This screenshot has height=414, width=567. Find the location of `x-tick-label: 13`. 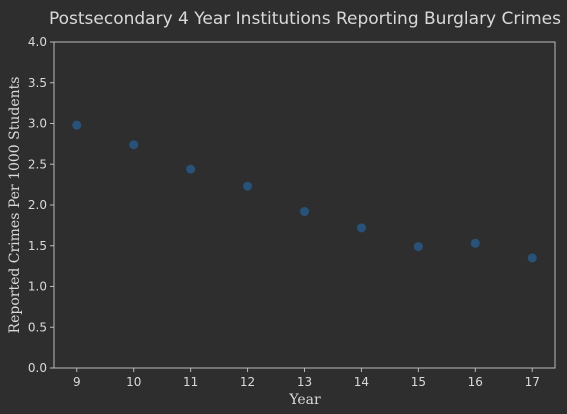

x-tick-label: 13 is located at coordinates (304, 382).